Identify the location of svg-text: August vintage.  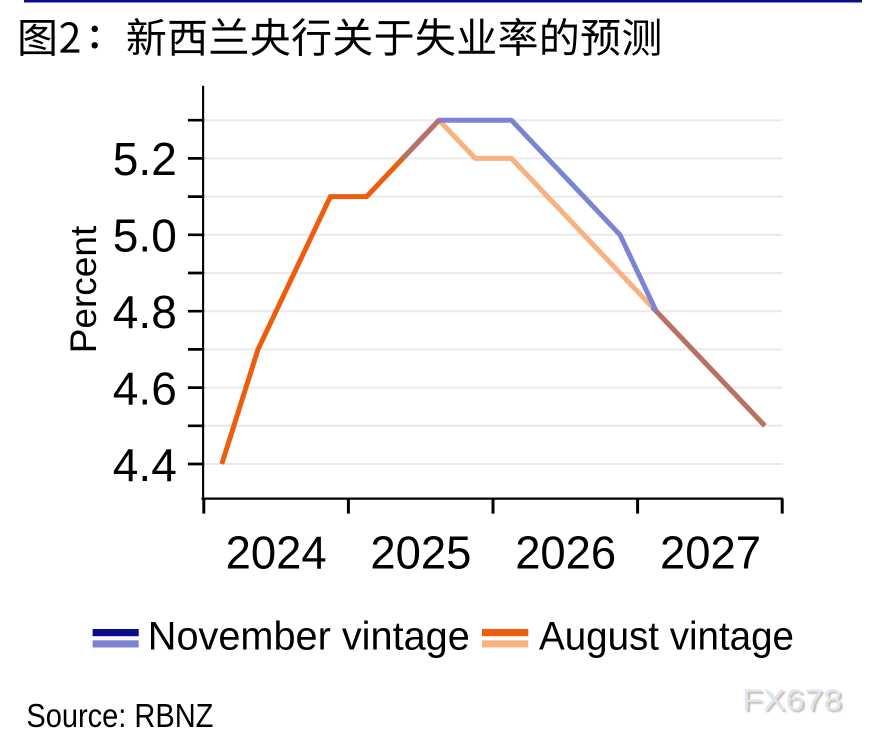
(666, 637).